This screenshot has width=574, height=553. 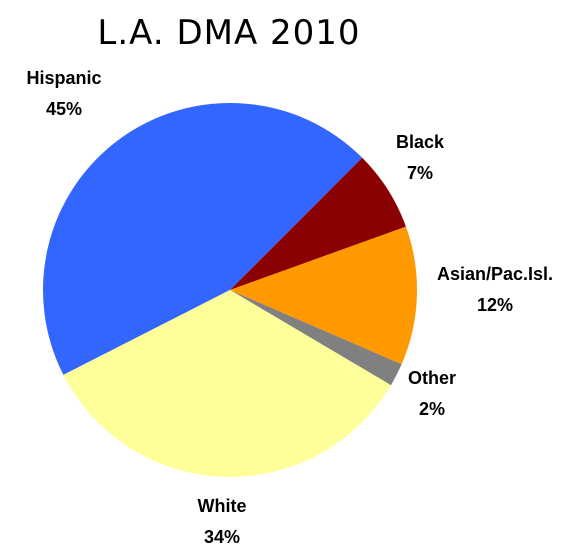 What do you see at coordinates (222, 506) in the screenshot?
I see `slice-label-name: White` at bounding box center [222, 506].